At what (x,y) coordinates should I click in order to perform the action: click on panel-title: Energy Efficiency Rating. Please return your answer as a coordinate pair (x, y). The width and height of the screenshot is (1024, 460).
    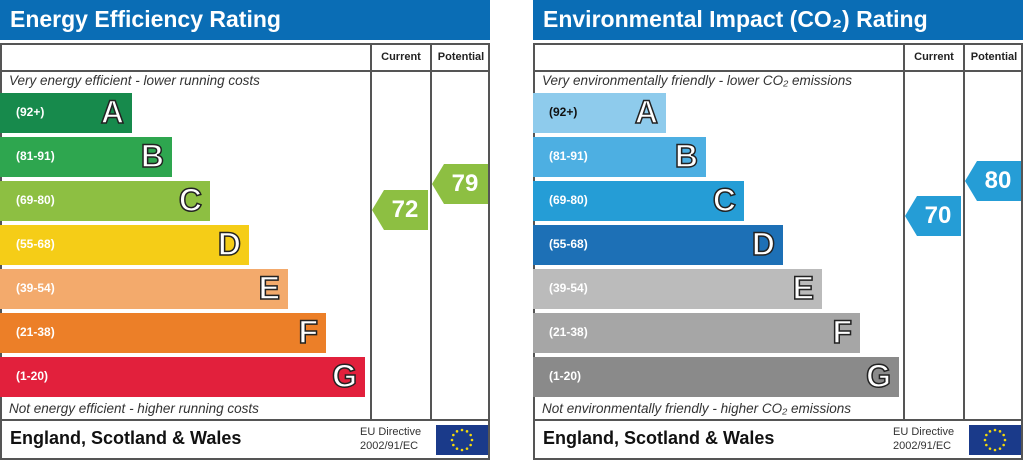
    Looking at the image, I should click on (245, 20).